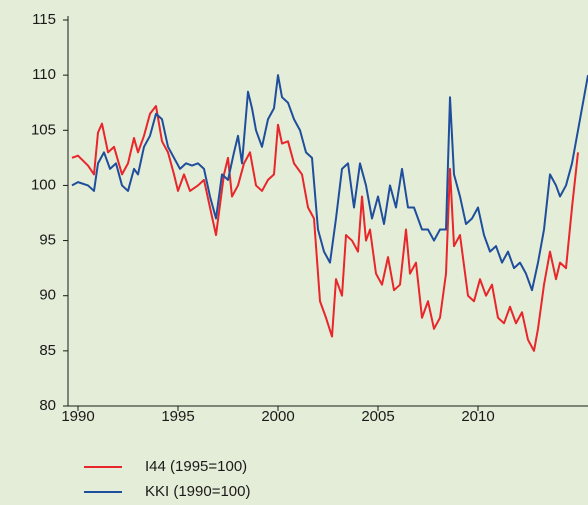 The image size is (588, 505). I want to click on legend-label: KKI (1990=100), so click(198, 491).